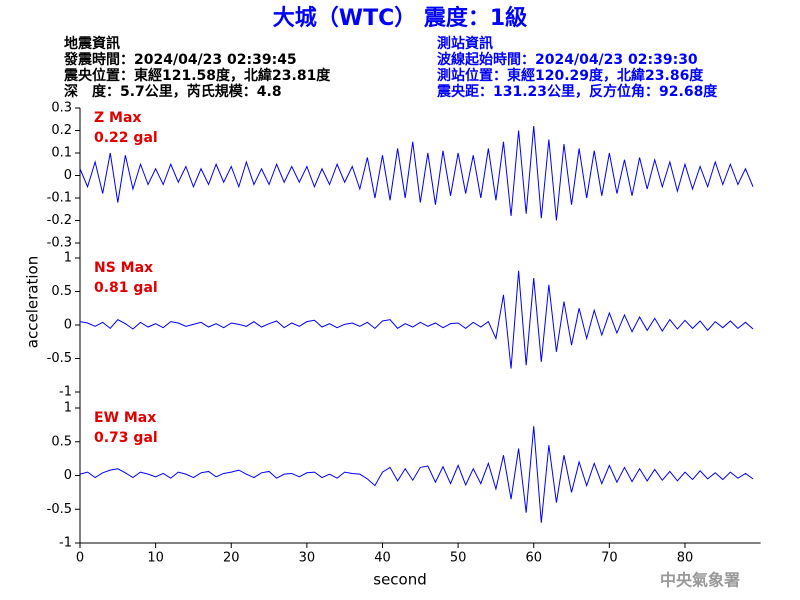  What do you see at coordinates (80, 558) in the screenshot?
I see `x-tick-label: 0` at bounding box center [80, 558].